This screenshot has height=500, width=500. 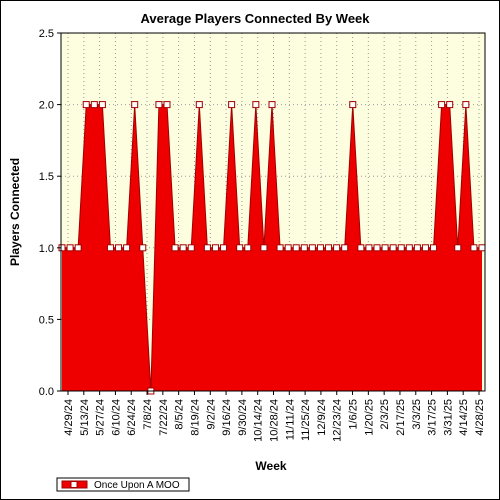 I want to click on y-tick-label: 0.5, so click(x=46, y=320).